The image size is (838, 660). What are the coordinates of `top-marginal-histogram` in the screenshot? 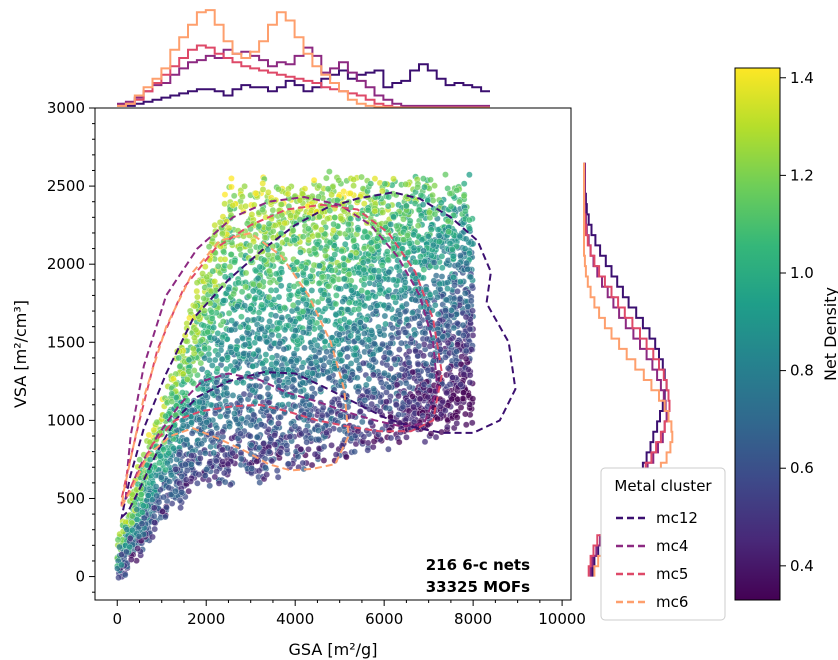 It's located at (303, 59).